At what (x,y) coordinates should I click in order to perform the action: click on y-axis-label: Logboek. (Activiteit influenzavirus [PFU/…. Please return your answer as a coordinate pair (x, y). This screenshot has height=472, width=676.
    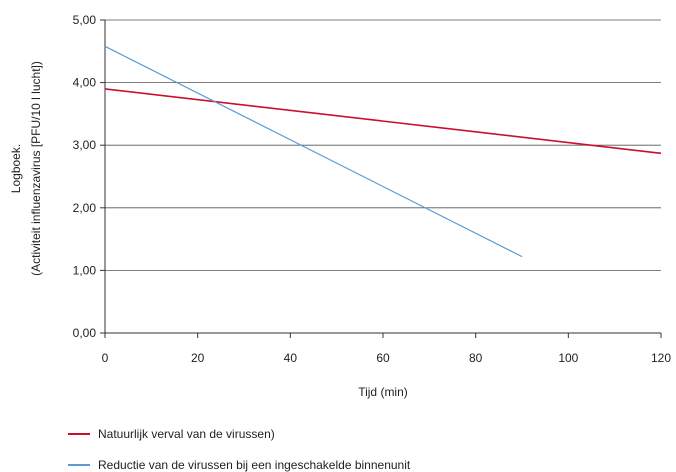
    Looking at the image, I should click on (26, 168).